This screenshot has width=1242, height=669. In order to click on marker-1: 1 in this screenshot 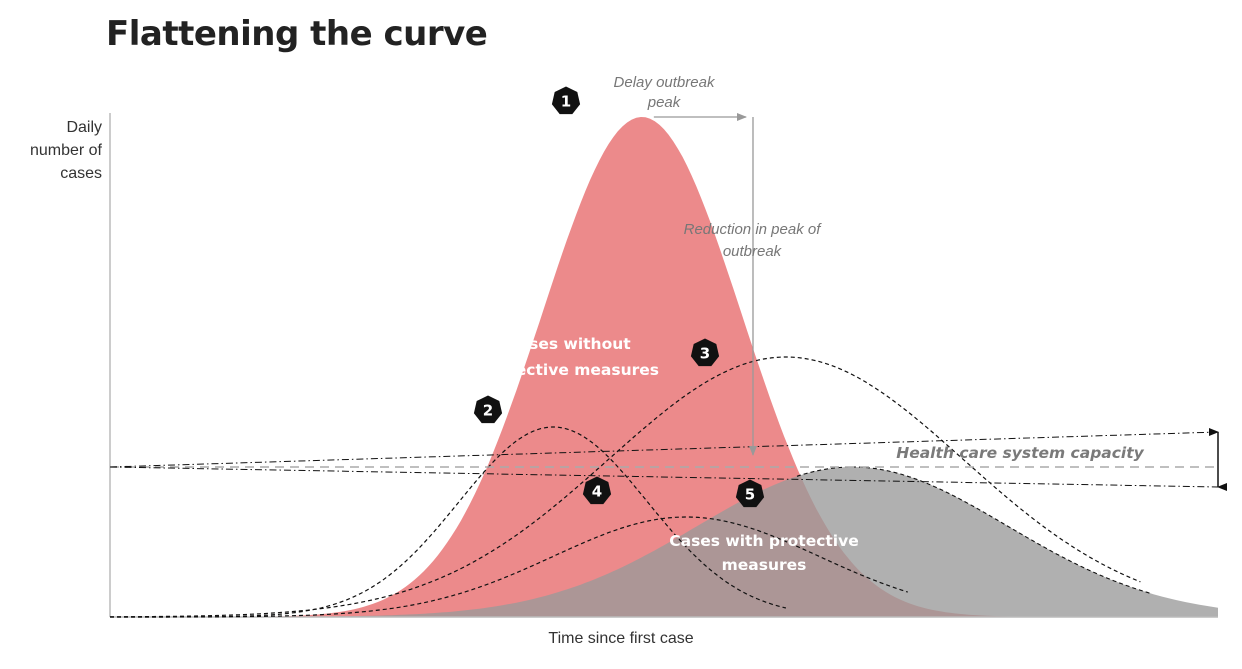, I will do `click(566, 100)`.